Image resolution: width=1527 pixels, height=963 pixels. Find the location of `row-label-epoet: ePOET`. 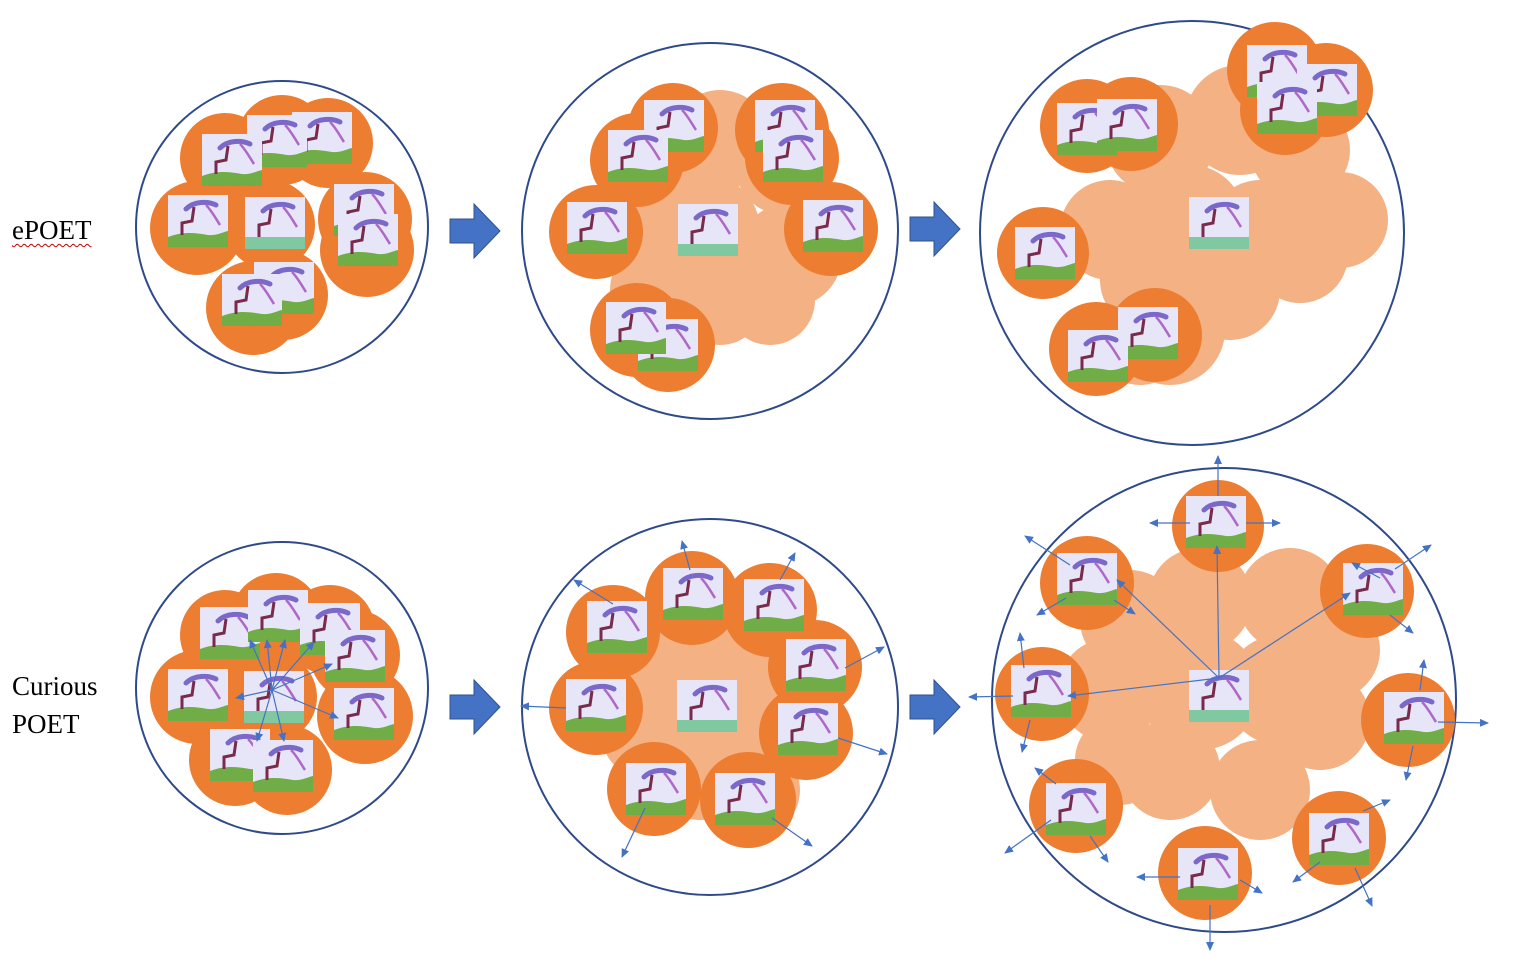

row-label-epoet: ePOET is located at coordinates (52, 230).